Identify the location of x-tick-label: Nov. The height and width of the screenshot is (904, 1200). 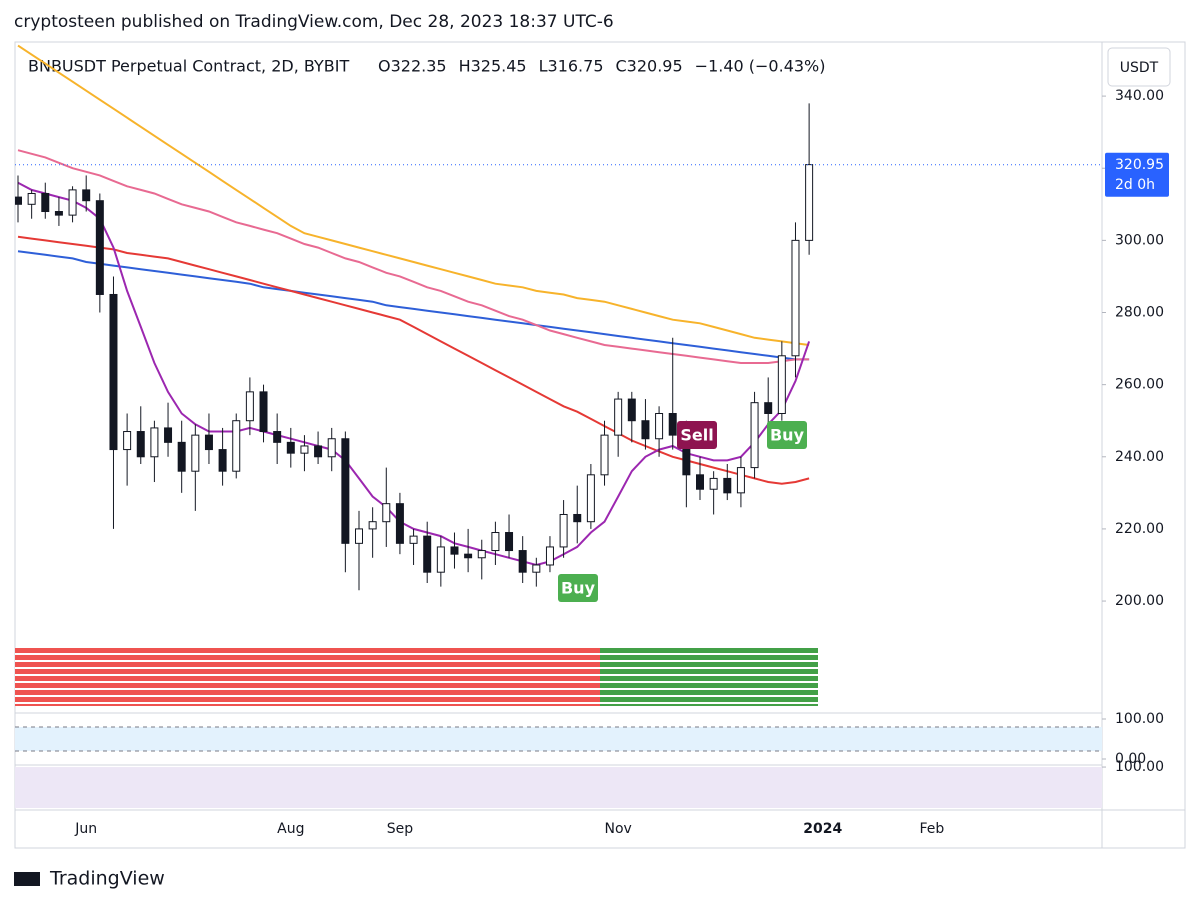
(617, 829).